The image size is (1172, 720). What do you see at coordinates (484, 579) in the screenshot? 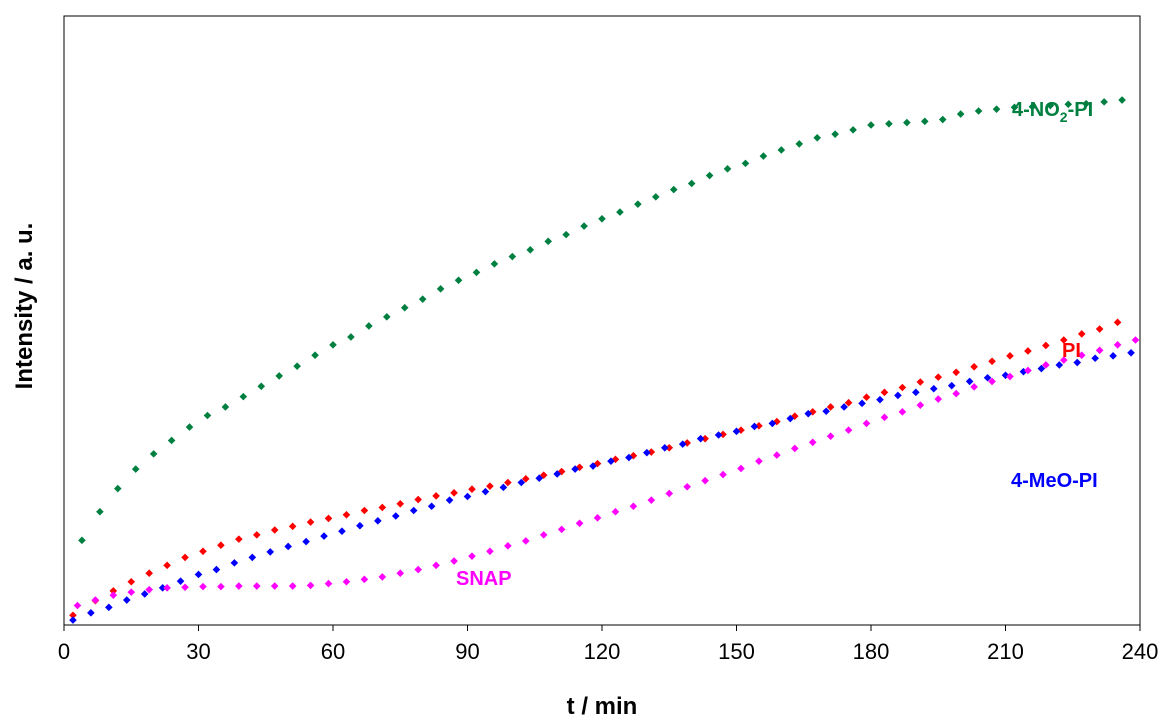
I see `series-label-snap: SNAP` at bounding box center [484, 579].